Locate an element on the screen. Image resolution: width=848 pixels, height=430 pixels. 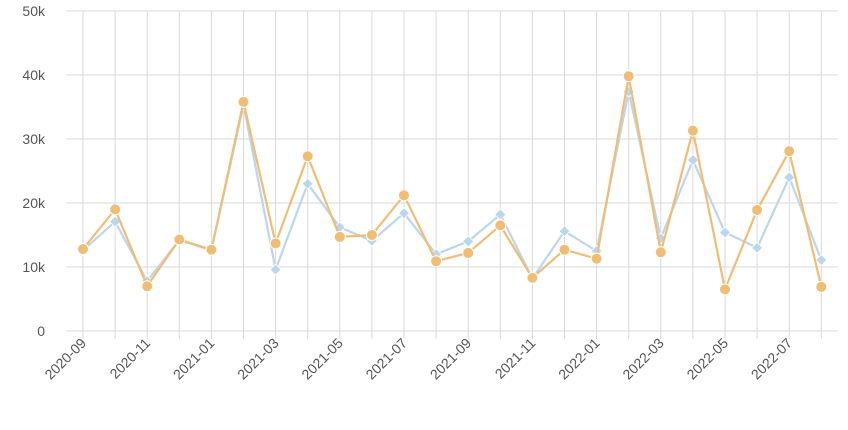
x-tick-label: 2020-11 is located at coordinates (129, 358).